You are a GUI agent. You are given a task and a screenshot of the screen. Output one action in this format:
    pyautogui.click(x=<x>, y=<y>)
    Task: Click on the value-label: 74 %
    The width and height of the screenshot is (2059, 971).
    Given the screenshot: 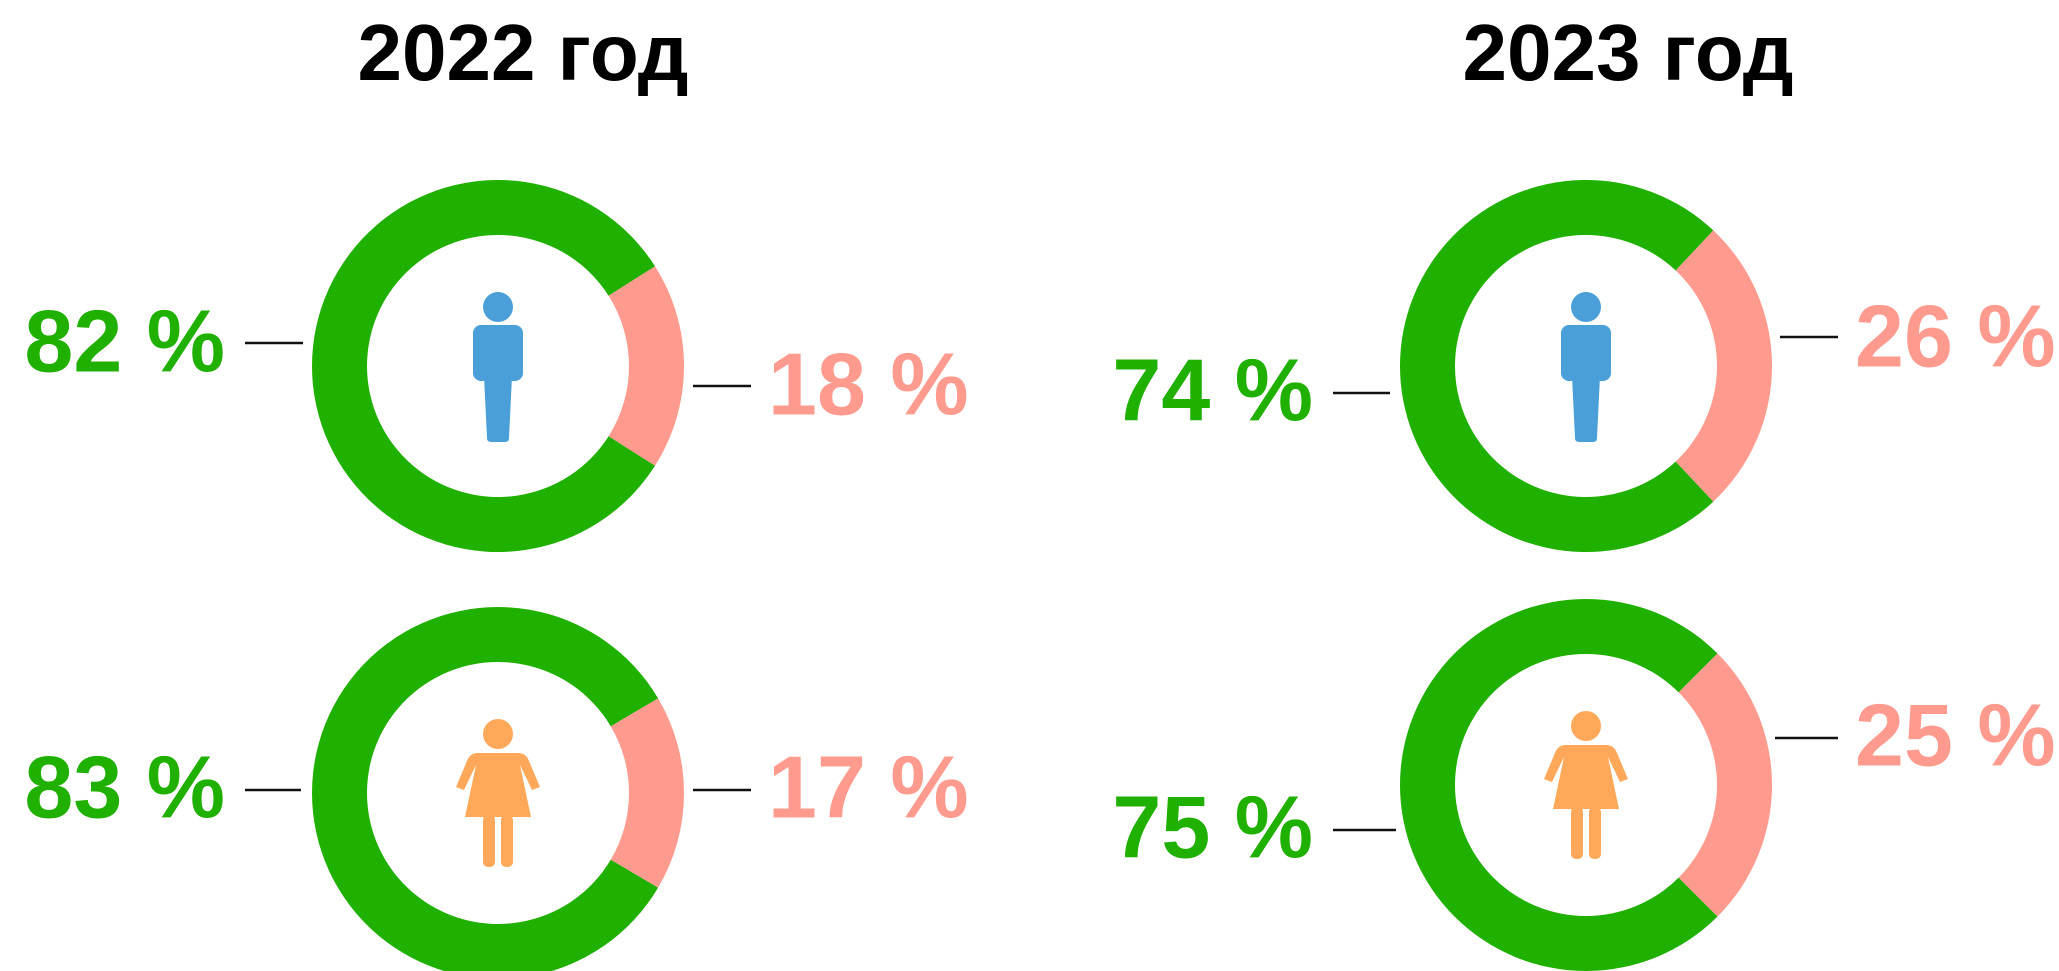 What is the action you would take?
    pyautogui.click(x=1212, y=389)
    